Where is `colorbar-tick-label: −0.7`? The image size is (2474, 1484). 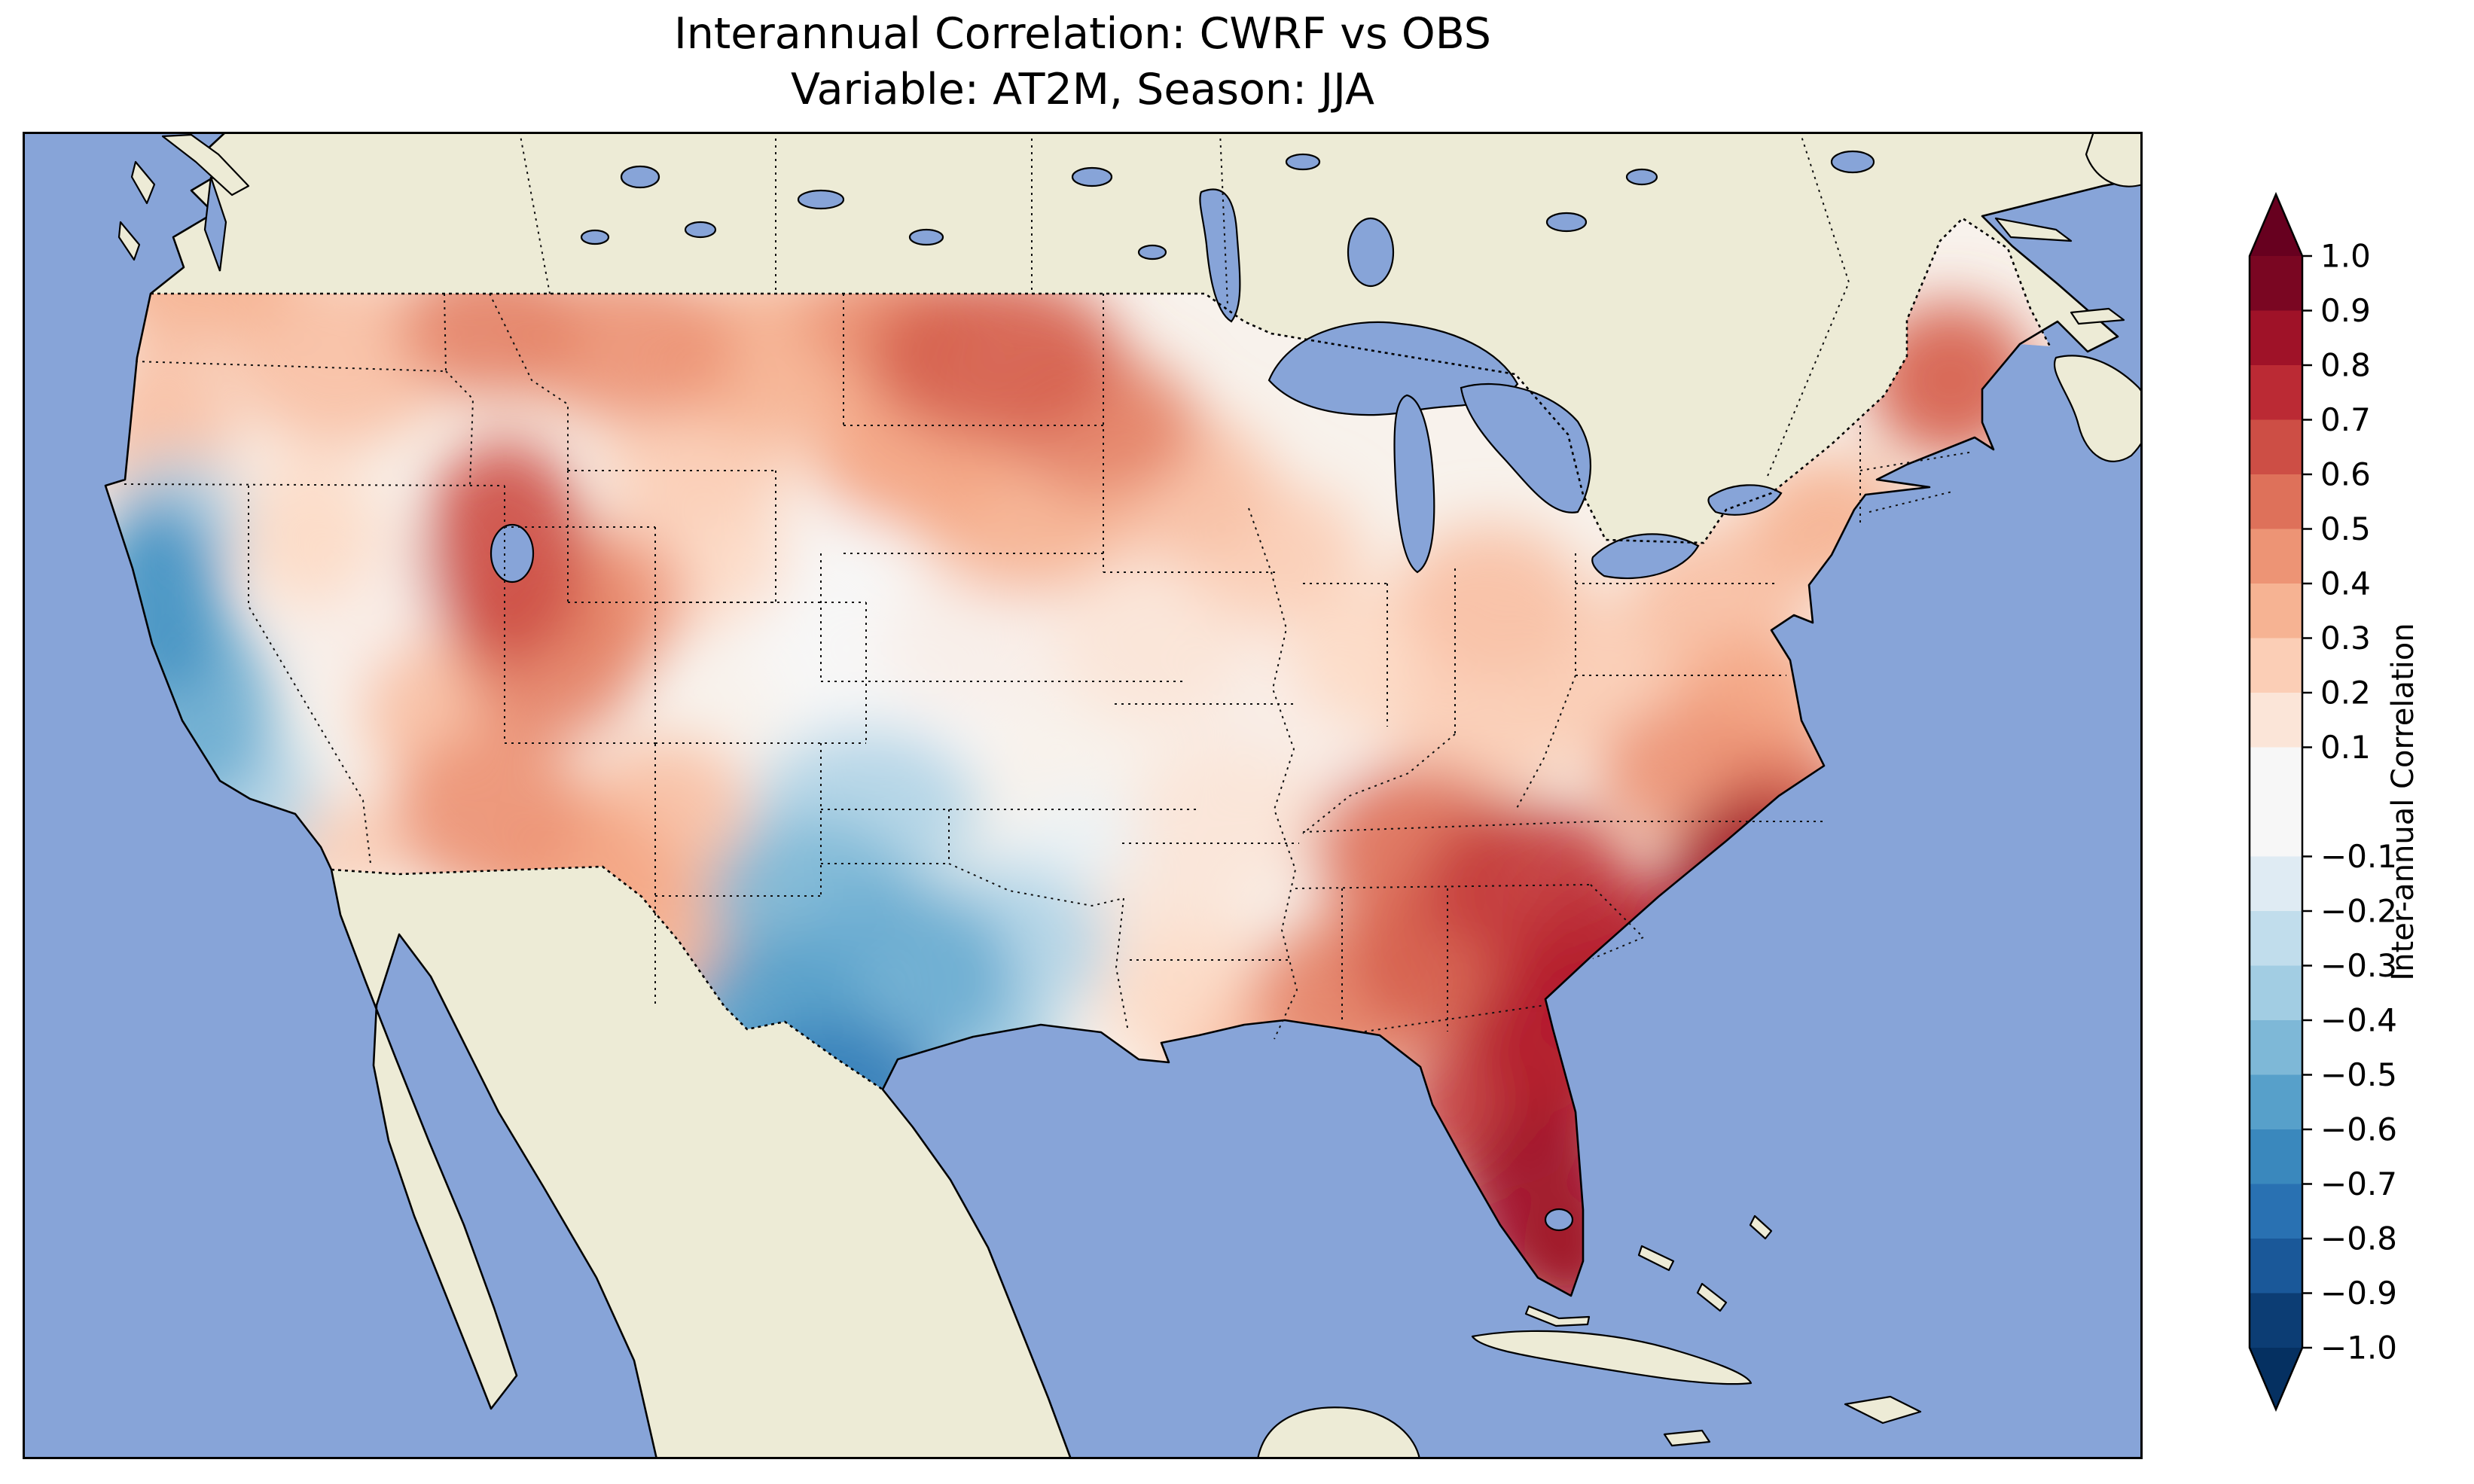 colorbar-tick-label: −0.7 is located at coordinates (2358, 1184).